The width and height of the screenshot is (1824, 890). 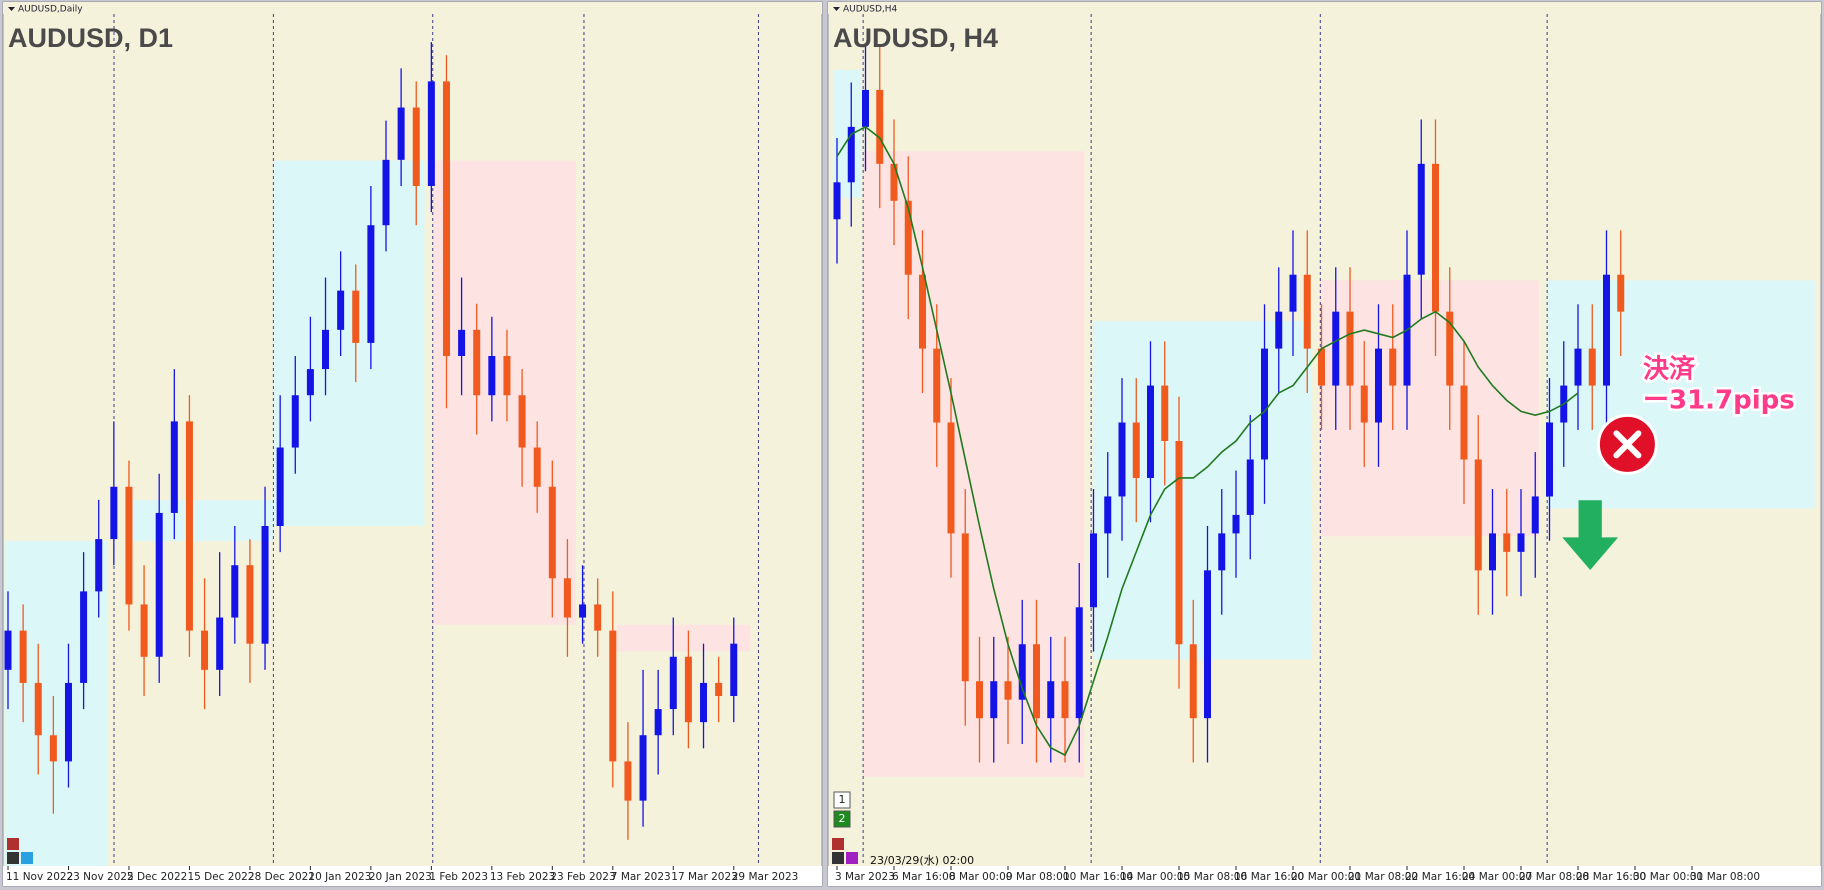 I want to click on exit-marker-cross, so click(x=1627, y=444).